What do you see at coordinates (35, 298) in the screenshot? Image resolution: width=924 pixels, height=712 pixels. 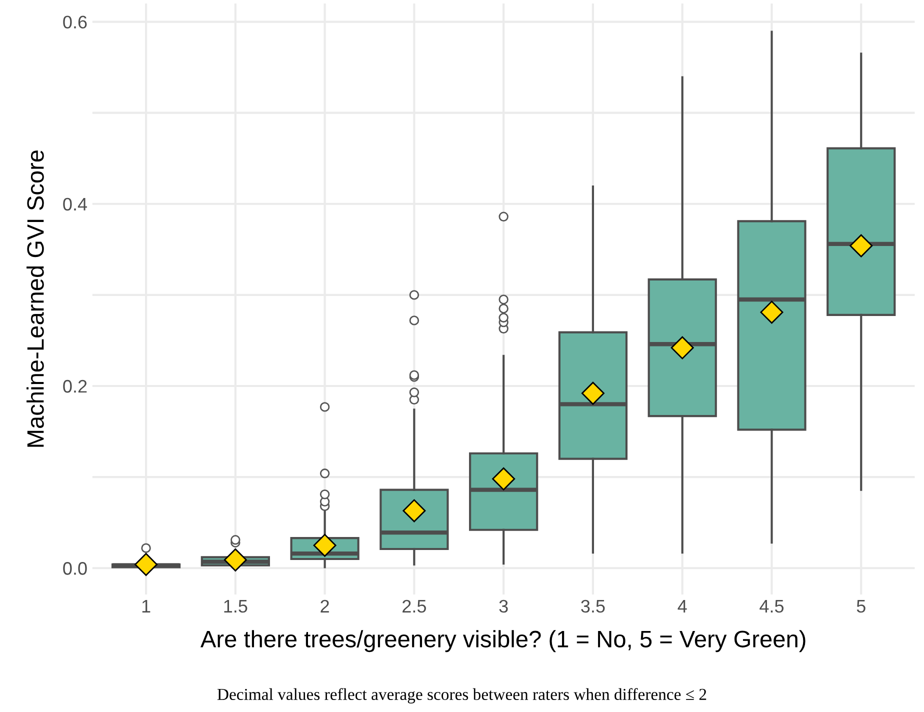 I see `y-axis-title: Machine-Learned GVI Score` at bounding box center [35, 298].